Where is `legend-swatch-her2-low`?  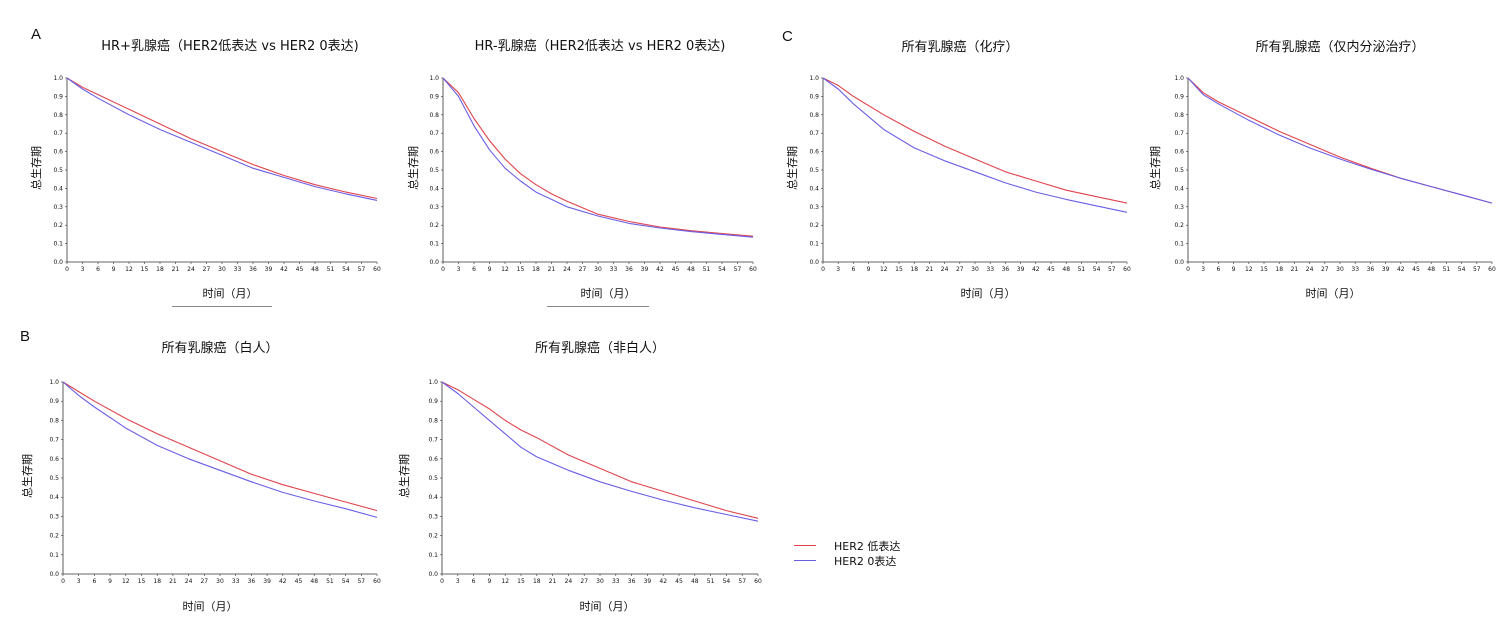
legend-swatch-her2-low is located at coordinates (805, 545).